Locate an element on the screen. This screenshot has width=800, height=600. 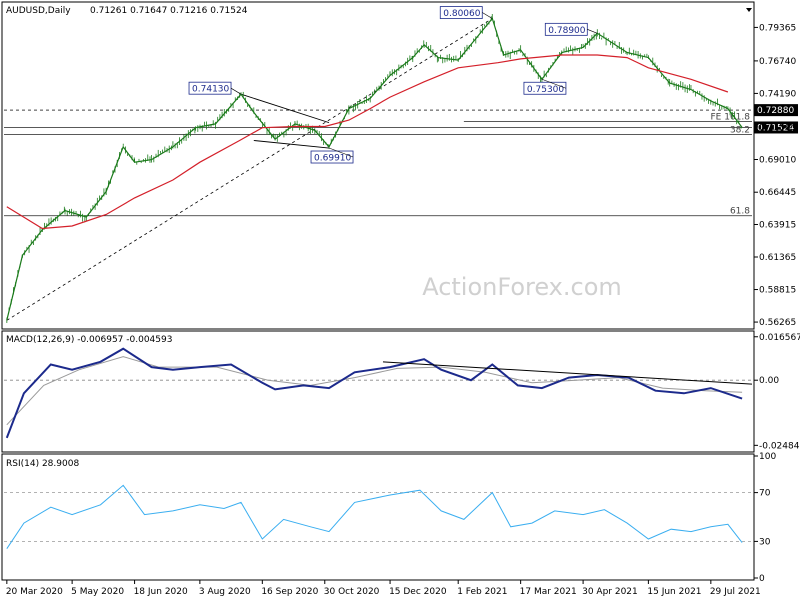
x-axis-label: 3 Aug 2020 is located at coordinates (225, 592).